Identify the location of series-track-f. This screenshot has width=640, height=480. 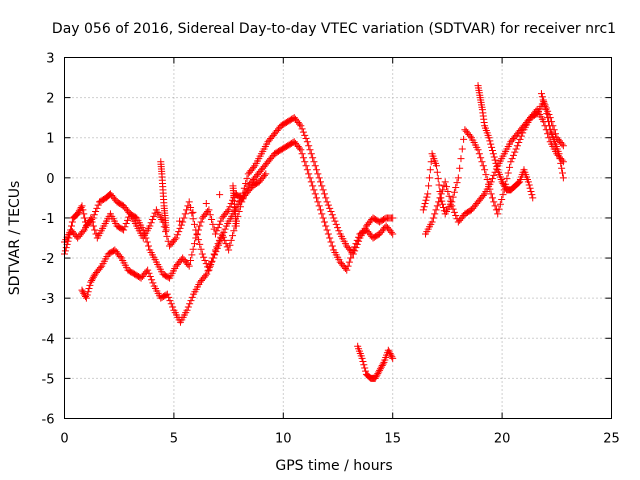
(494, 168).